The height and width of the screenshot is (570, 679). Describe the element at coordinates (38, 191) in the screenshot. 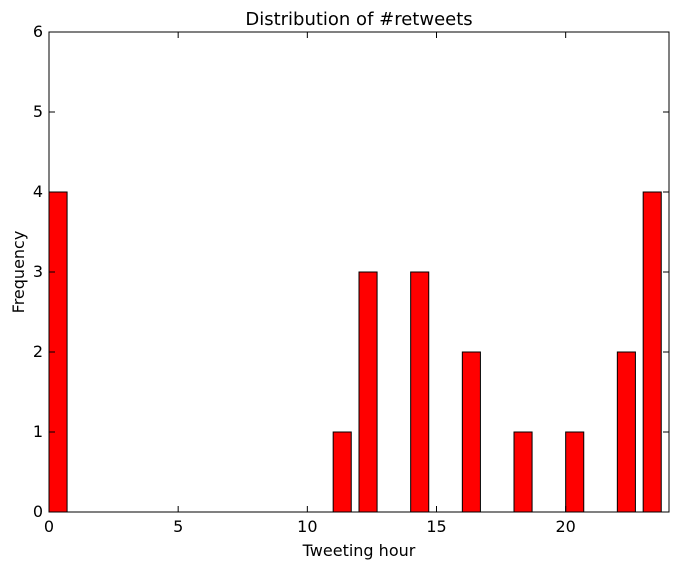

I see `y-tick-label: 4` at that location.